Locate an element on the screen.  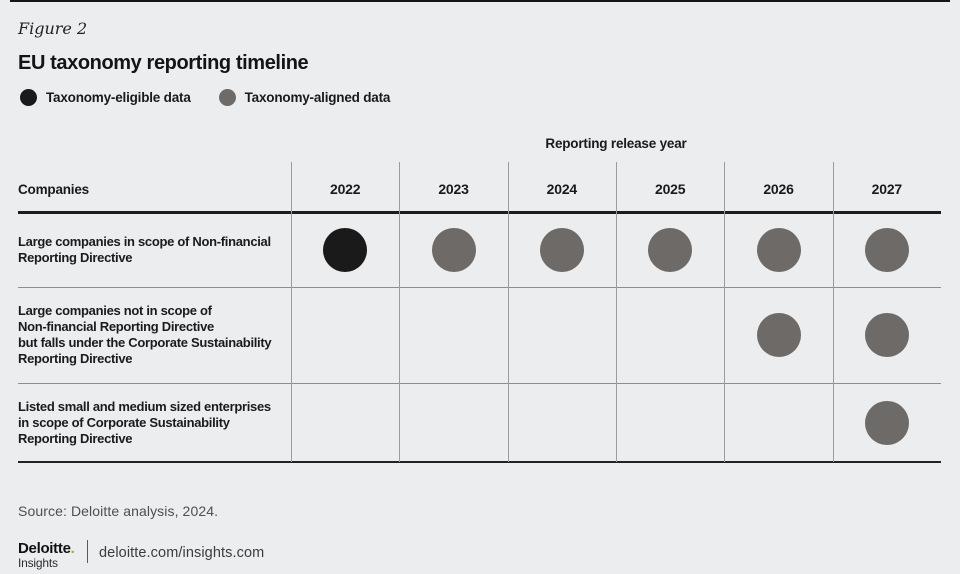
reporting-release-year-header: Reporting release year is located at coordinates (616, 143).